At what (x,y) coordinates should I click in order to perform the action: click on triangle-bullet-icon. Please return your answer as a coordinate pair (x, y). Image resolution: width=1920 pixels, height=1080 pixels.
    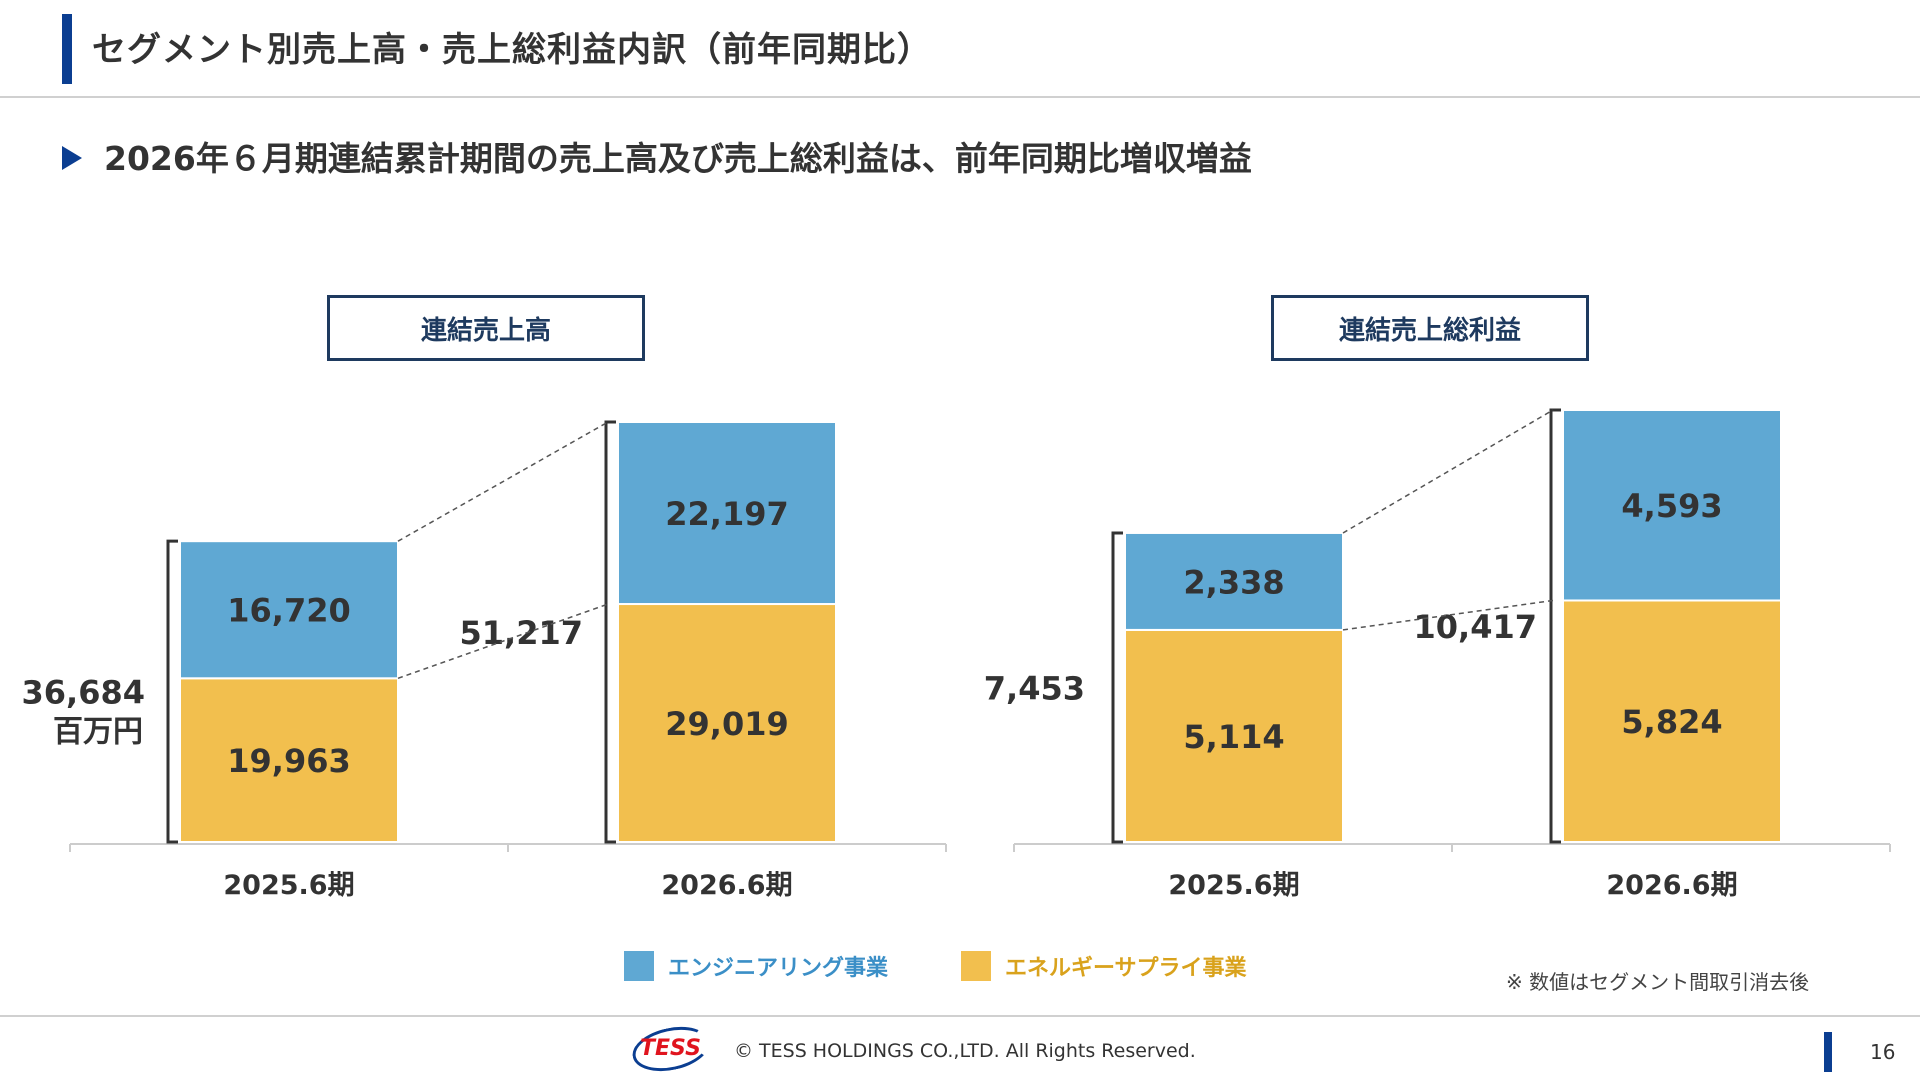
    Looking at the image, I should click on (72, 158).